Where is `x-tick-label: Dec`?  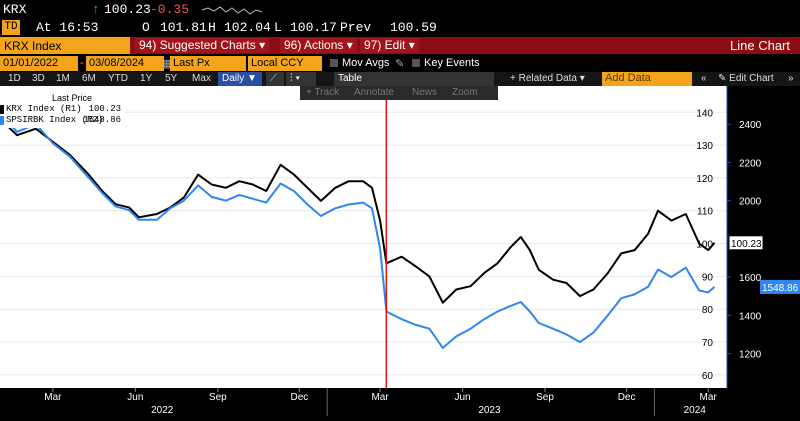 x-tick-label: Dec is located at coordinates (627, 397).